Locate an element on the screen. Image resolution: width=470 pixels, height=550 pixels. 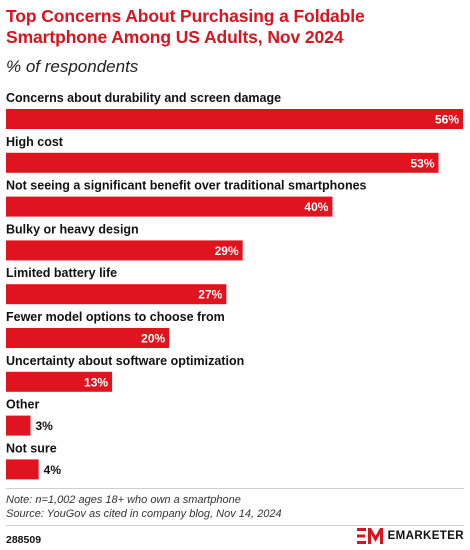
value-label: 3% is located at coordinates (44, 426).